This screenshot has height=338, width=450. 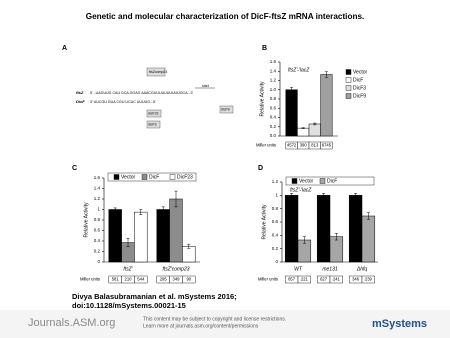 What do you see at coordinates (356, 279) in the screenshot?
I see `miller-value: 346` at bounding box center [356, 279].